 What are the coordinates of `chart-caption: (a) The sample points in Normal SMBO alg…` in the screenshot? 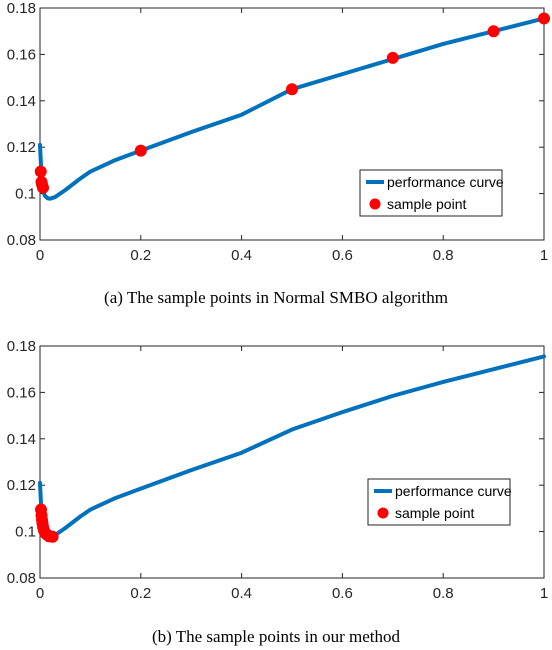 It's located at (276, 297).